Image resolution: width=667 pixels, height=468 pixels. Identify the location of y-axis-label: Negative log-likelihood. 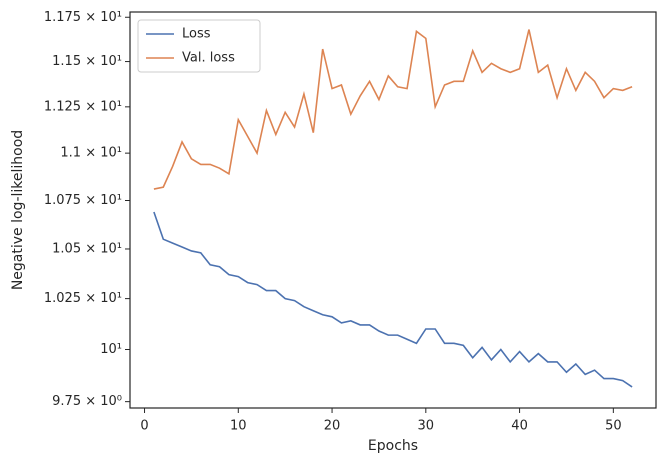
(18, 210).